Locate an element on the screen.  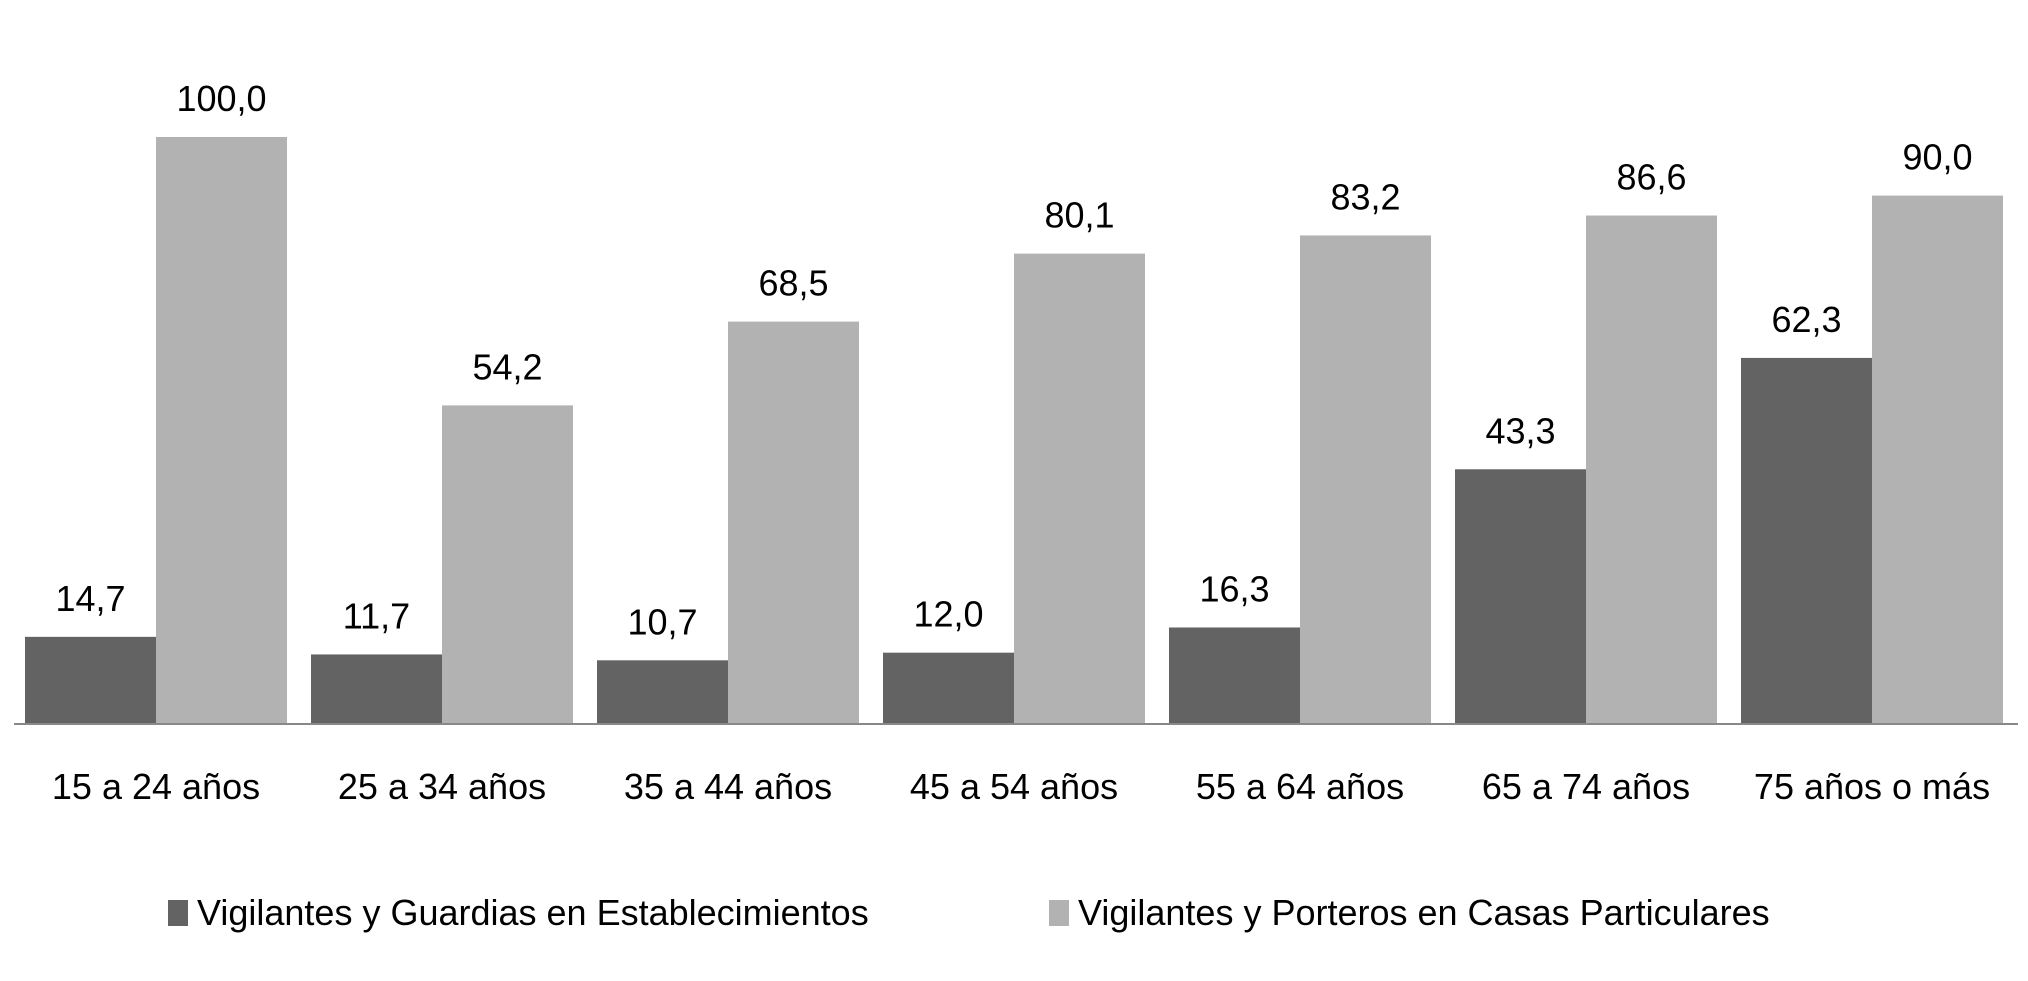
data-label: 10,7 is located at coordinates (662, 621).